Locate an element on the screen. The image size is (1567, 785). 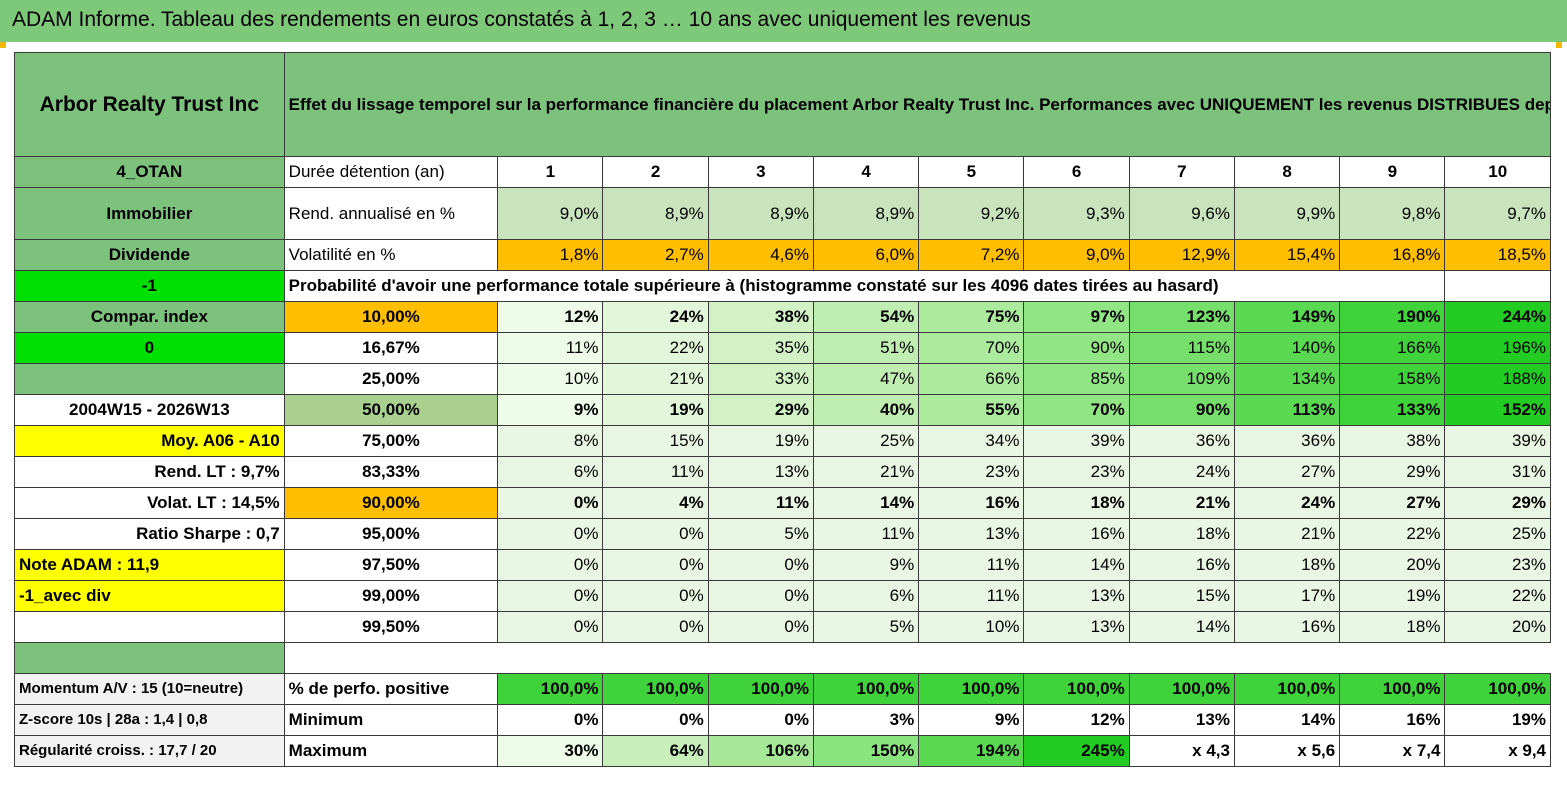
rend-cell: 8,9% is located at coordinates (866, 213).